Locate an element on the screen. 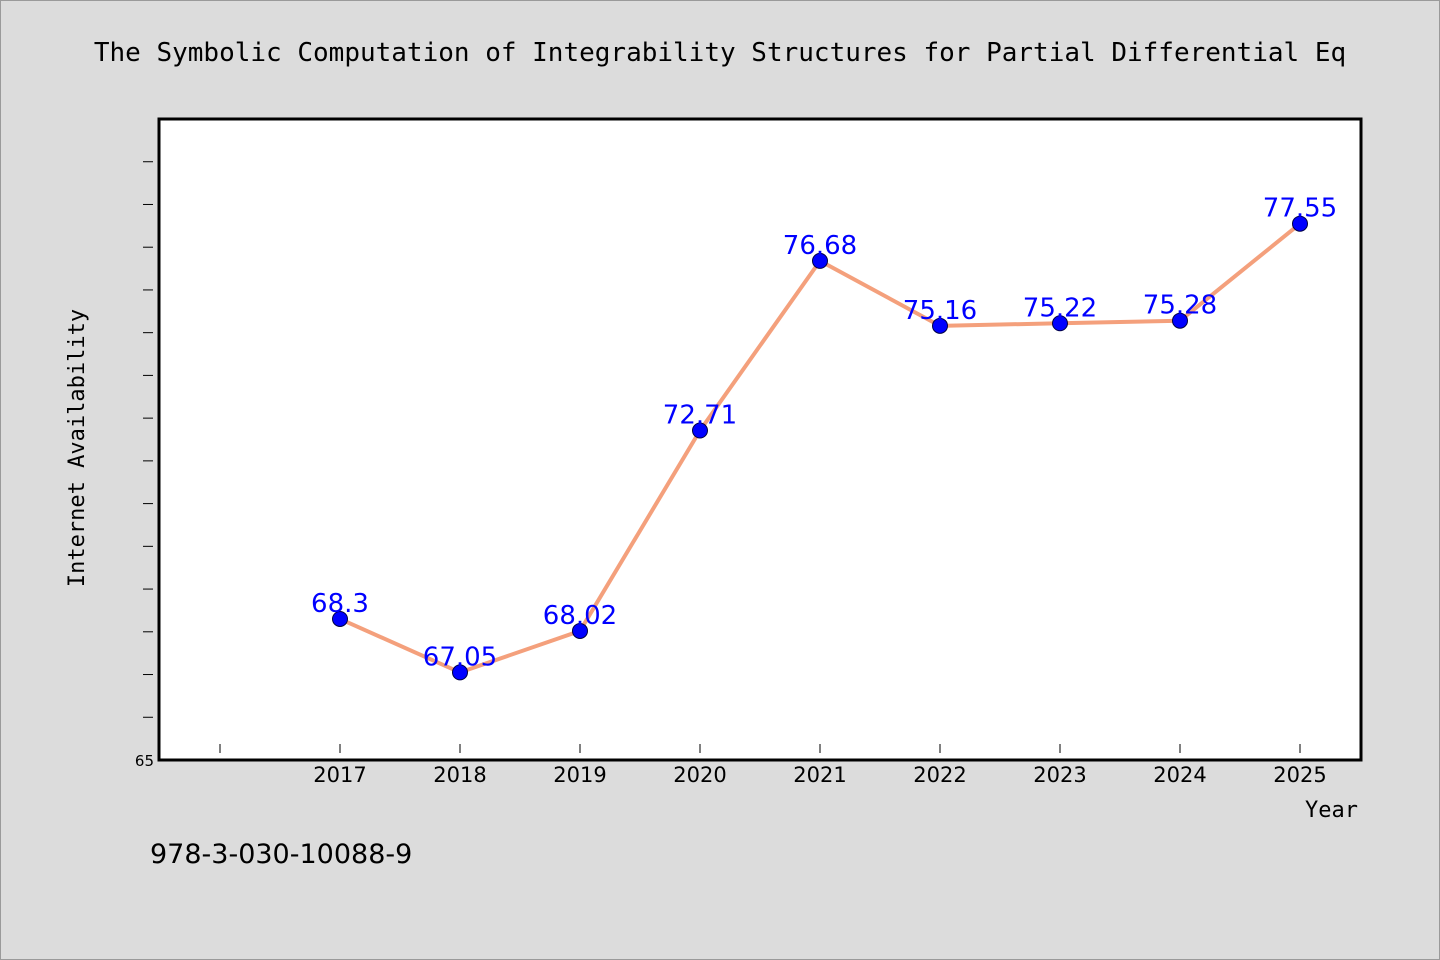 This screenshot has width=1440, height=960. data-label: 67.05 is located at coordinates (460, 657).